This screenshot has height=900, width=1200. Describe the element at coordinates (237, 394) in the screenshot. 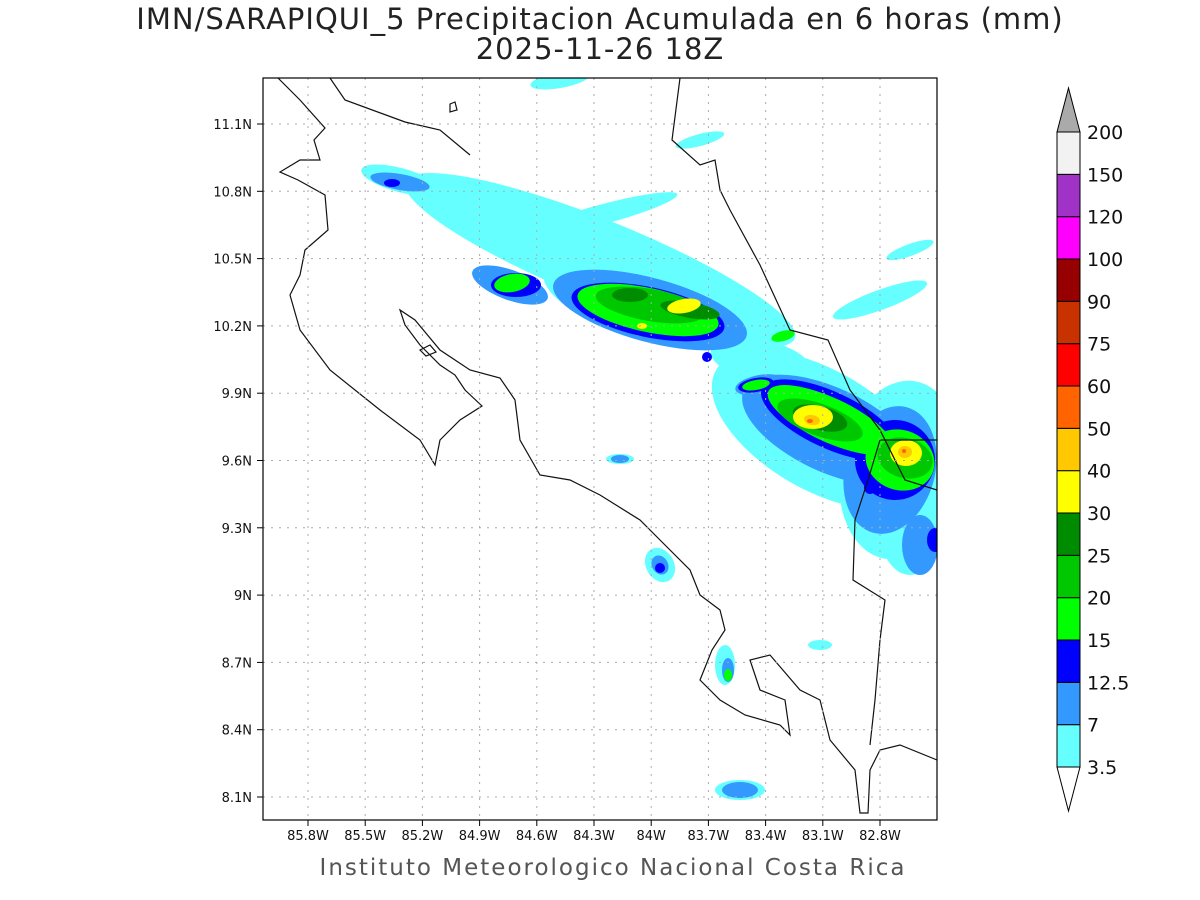

I see `lat-tick-label: 9.9N` at that location.